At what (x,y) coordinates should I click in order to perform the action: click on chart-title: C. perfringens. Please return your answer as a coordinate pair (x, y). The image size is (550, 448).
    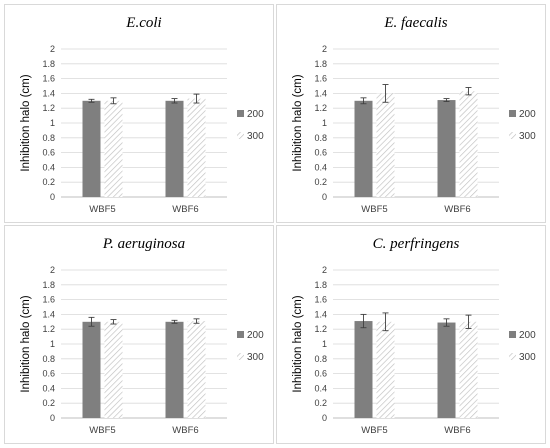
    Looking at the image, I should click on (416, 244).